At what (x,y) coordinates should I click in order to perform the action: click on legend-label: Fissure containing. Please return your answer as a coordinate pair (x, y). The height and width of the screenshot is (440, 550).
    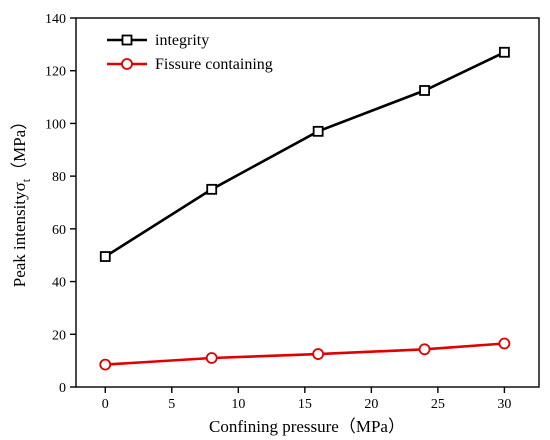
    Looking at the image, I should click on (214, 64).